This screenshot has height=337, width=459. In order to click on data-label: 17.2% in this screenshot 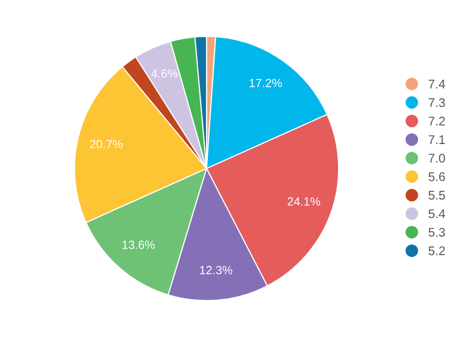, I will do `click(266, 83)`.